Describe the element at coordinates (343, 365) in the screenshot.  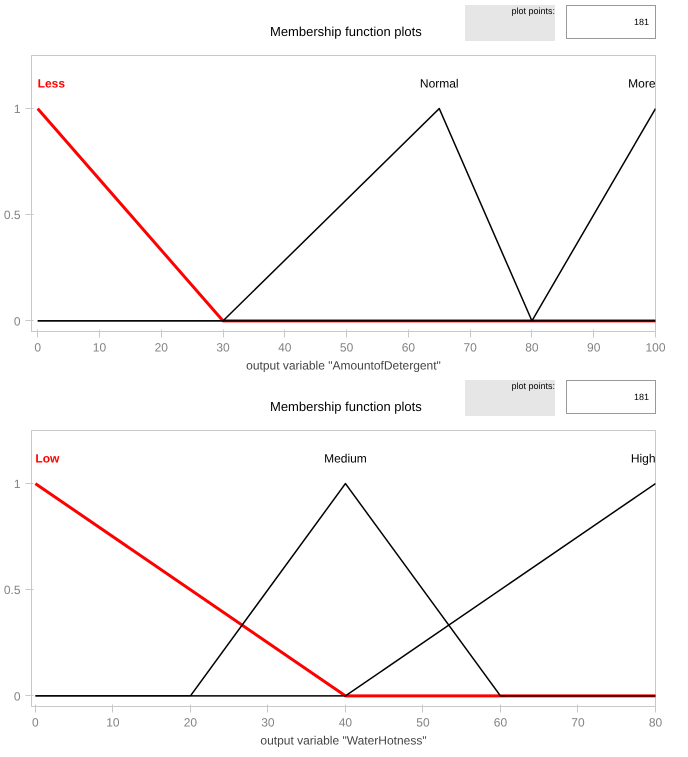
I see `x-axis-title: output variable "AmountofDetergent"` at that location.